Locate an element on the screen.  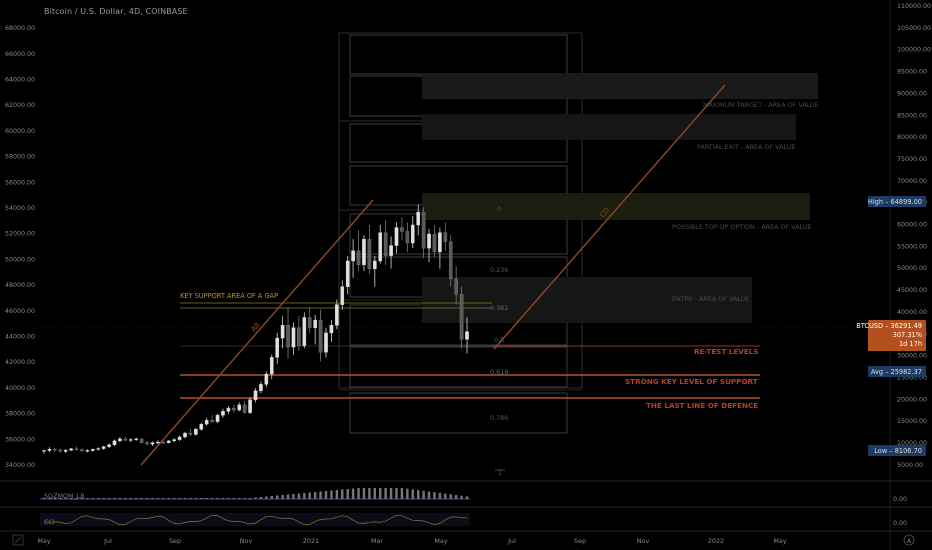
y-right-tick: 80000.00 is located at coordinates (912, 137).